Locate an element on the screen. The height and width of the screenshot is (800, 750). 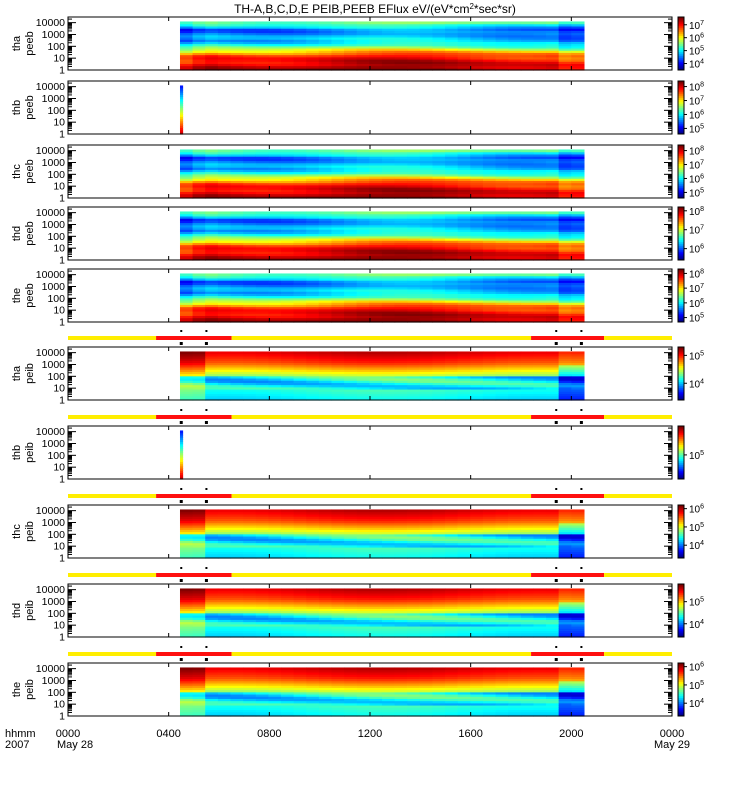
y-tick-label: 1000 is located at coordinates (54, 35).